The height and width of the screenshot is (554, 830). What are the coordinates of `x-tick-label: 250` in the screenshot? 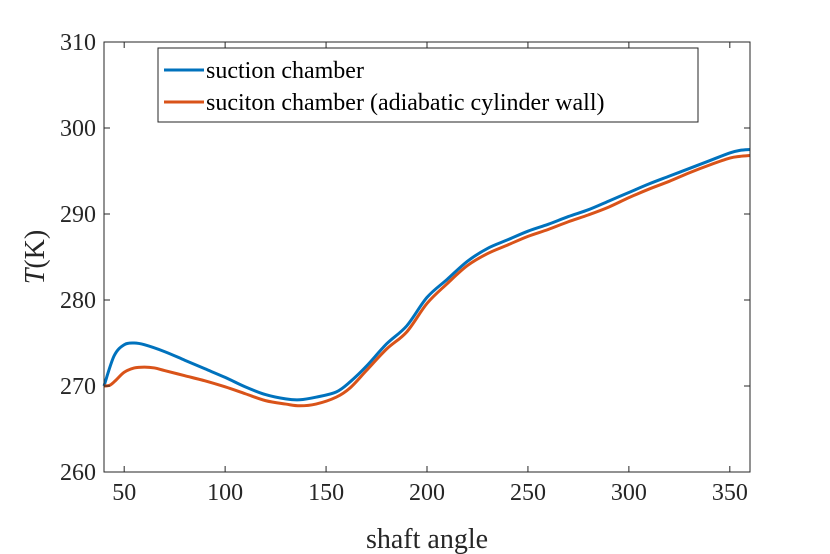 It's located at (528, 493).